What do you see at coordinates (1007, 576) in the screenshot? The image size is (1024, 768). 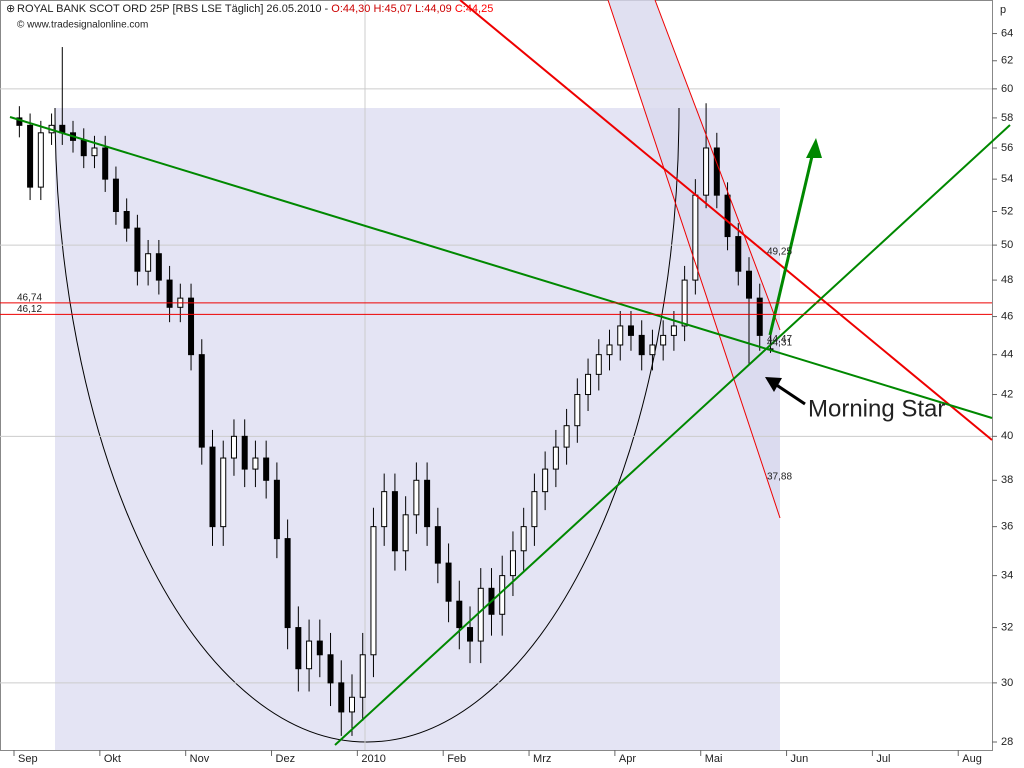 I see `y-tick-label: 34` at bounding box center [1007, 576].